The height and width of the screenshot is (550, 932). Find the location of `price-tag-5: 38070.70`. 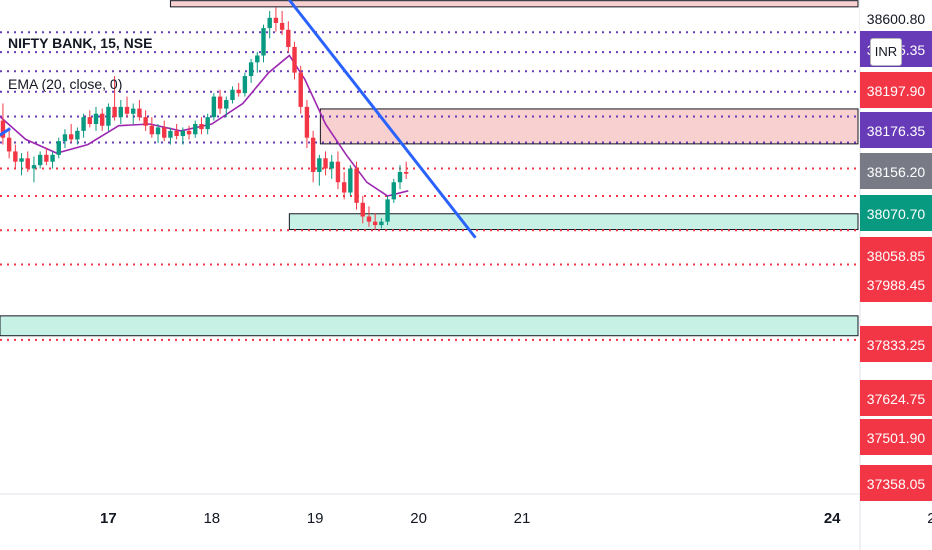

price-tag-5: 38070.70 is located at coordinates (896, 213).